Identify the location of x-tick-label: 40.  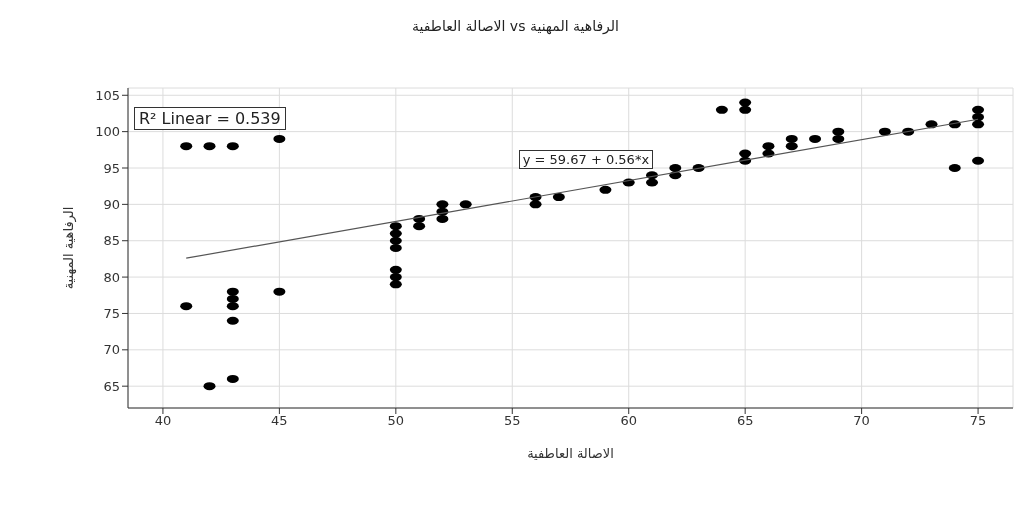
(163, 421).